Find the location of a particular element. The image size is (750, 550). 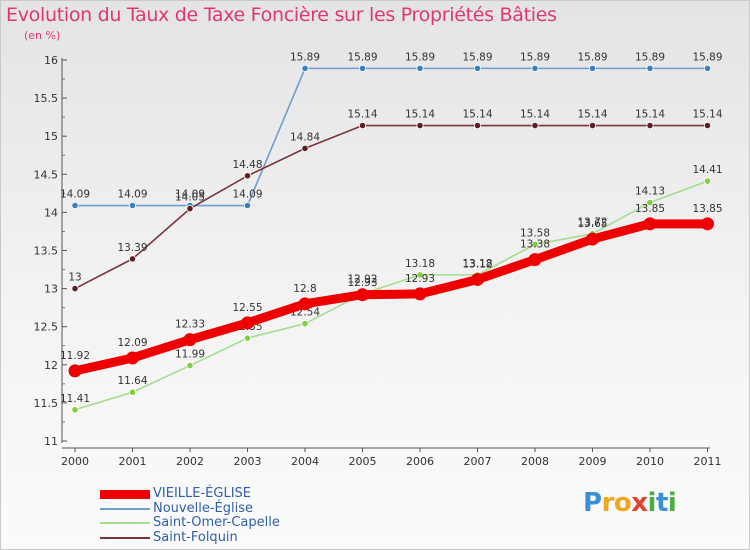

legend-label: Saint-Folquin is located at coordinates (195, 537).